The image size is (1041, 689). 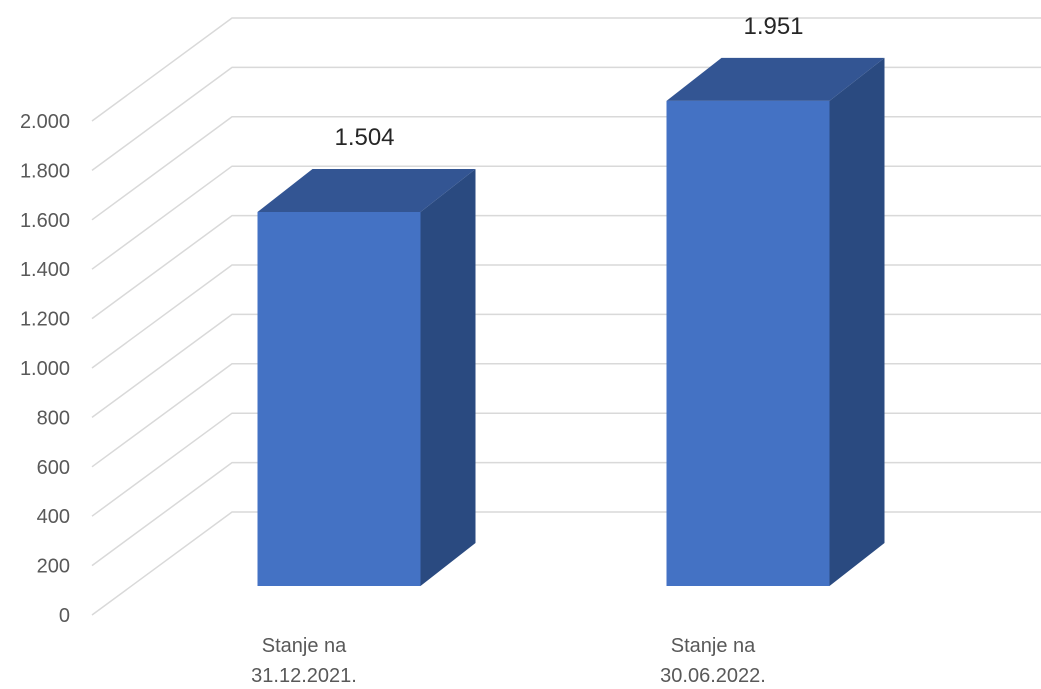 What do you see at coordinates (45, 171) in the screenshot?
I see `y-tick-label: 1.800` at bounding box center [45, 171].